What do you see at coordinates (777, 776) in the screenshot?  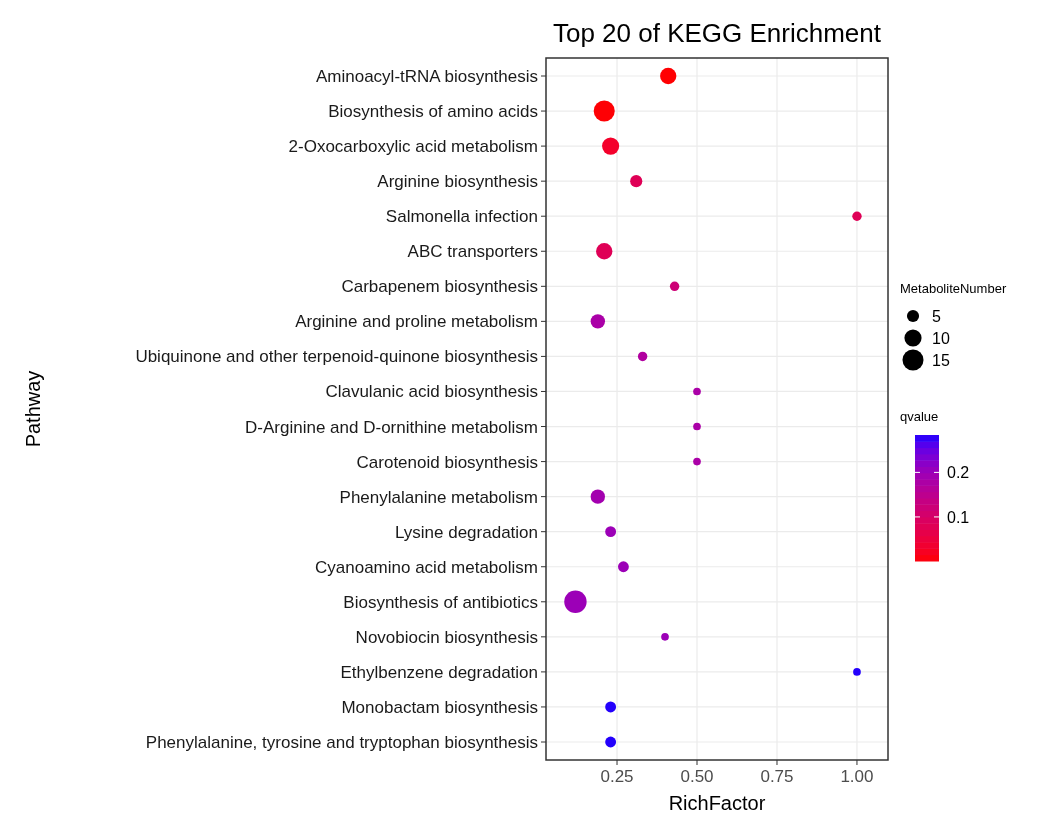 I see `x-tick-label: 0.75` at bounding box center [777, 776].